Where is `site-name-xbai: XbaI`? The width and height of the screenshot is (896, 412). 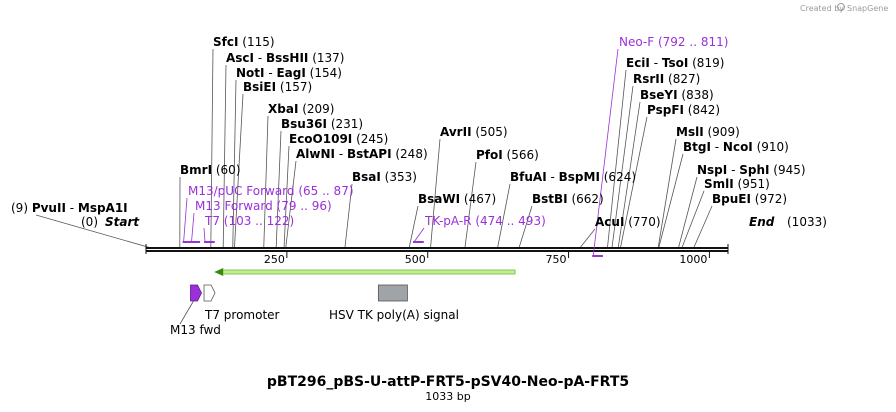 site-name-xbai: XbaI is located at coordinates (283, 109).